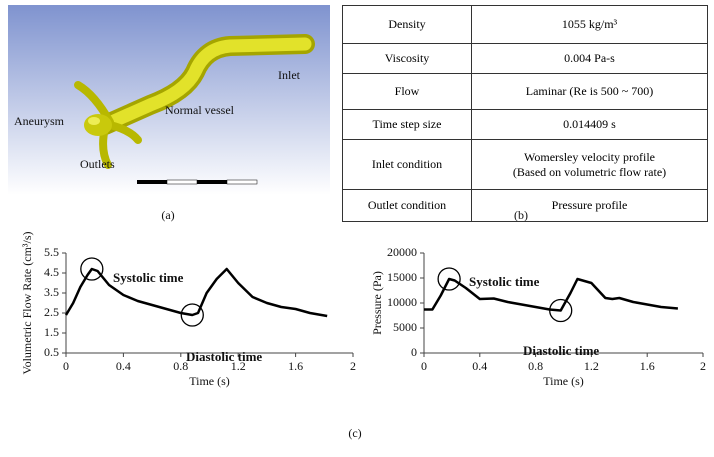 This screenshot has height=457, width=714. What do you see at coordinates (407, 24) in the screenshot?
I see `cell: Density` at bounding box center [407, 24].